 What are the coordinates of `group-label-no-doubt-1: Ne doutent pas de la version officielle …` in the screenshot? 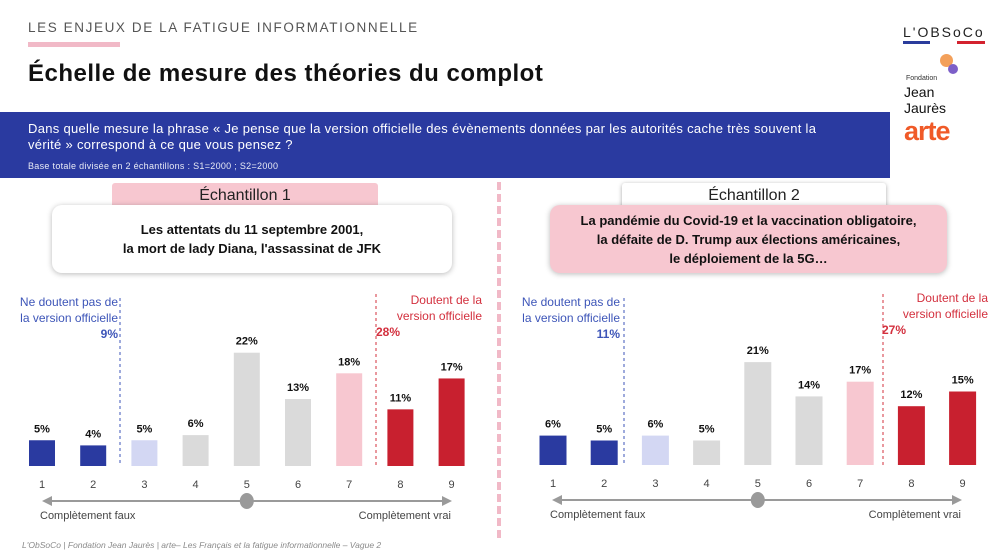 It's located at (61, 318).